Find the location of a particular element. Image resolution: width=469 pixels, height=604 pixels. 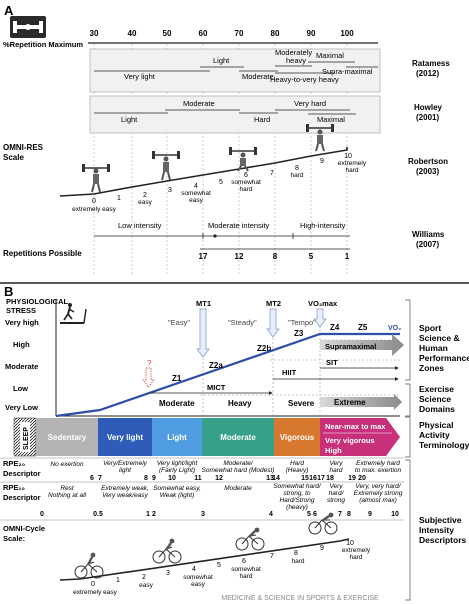

reps-value: 5 is located at coordinates (311, 256).